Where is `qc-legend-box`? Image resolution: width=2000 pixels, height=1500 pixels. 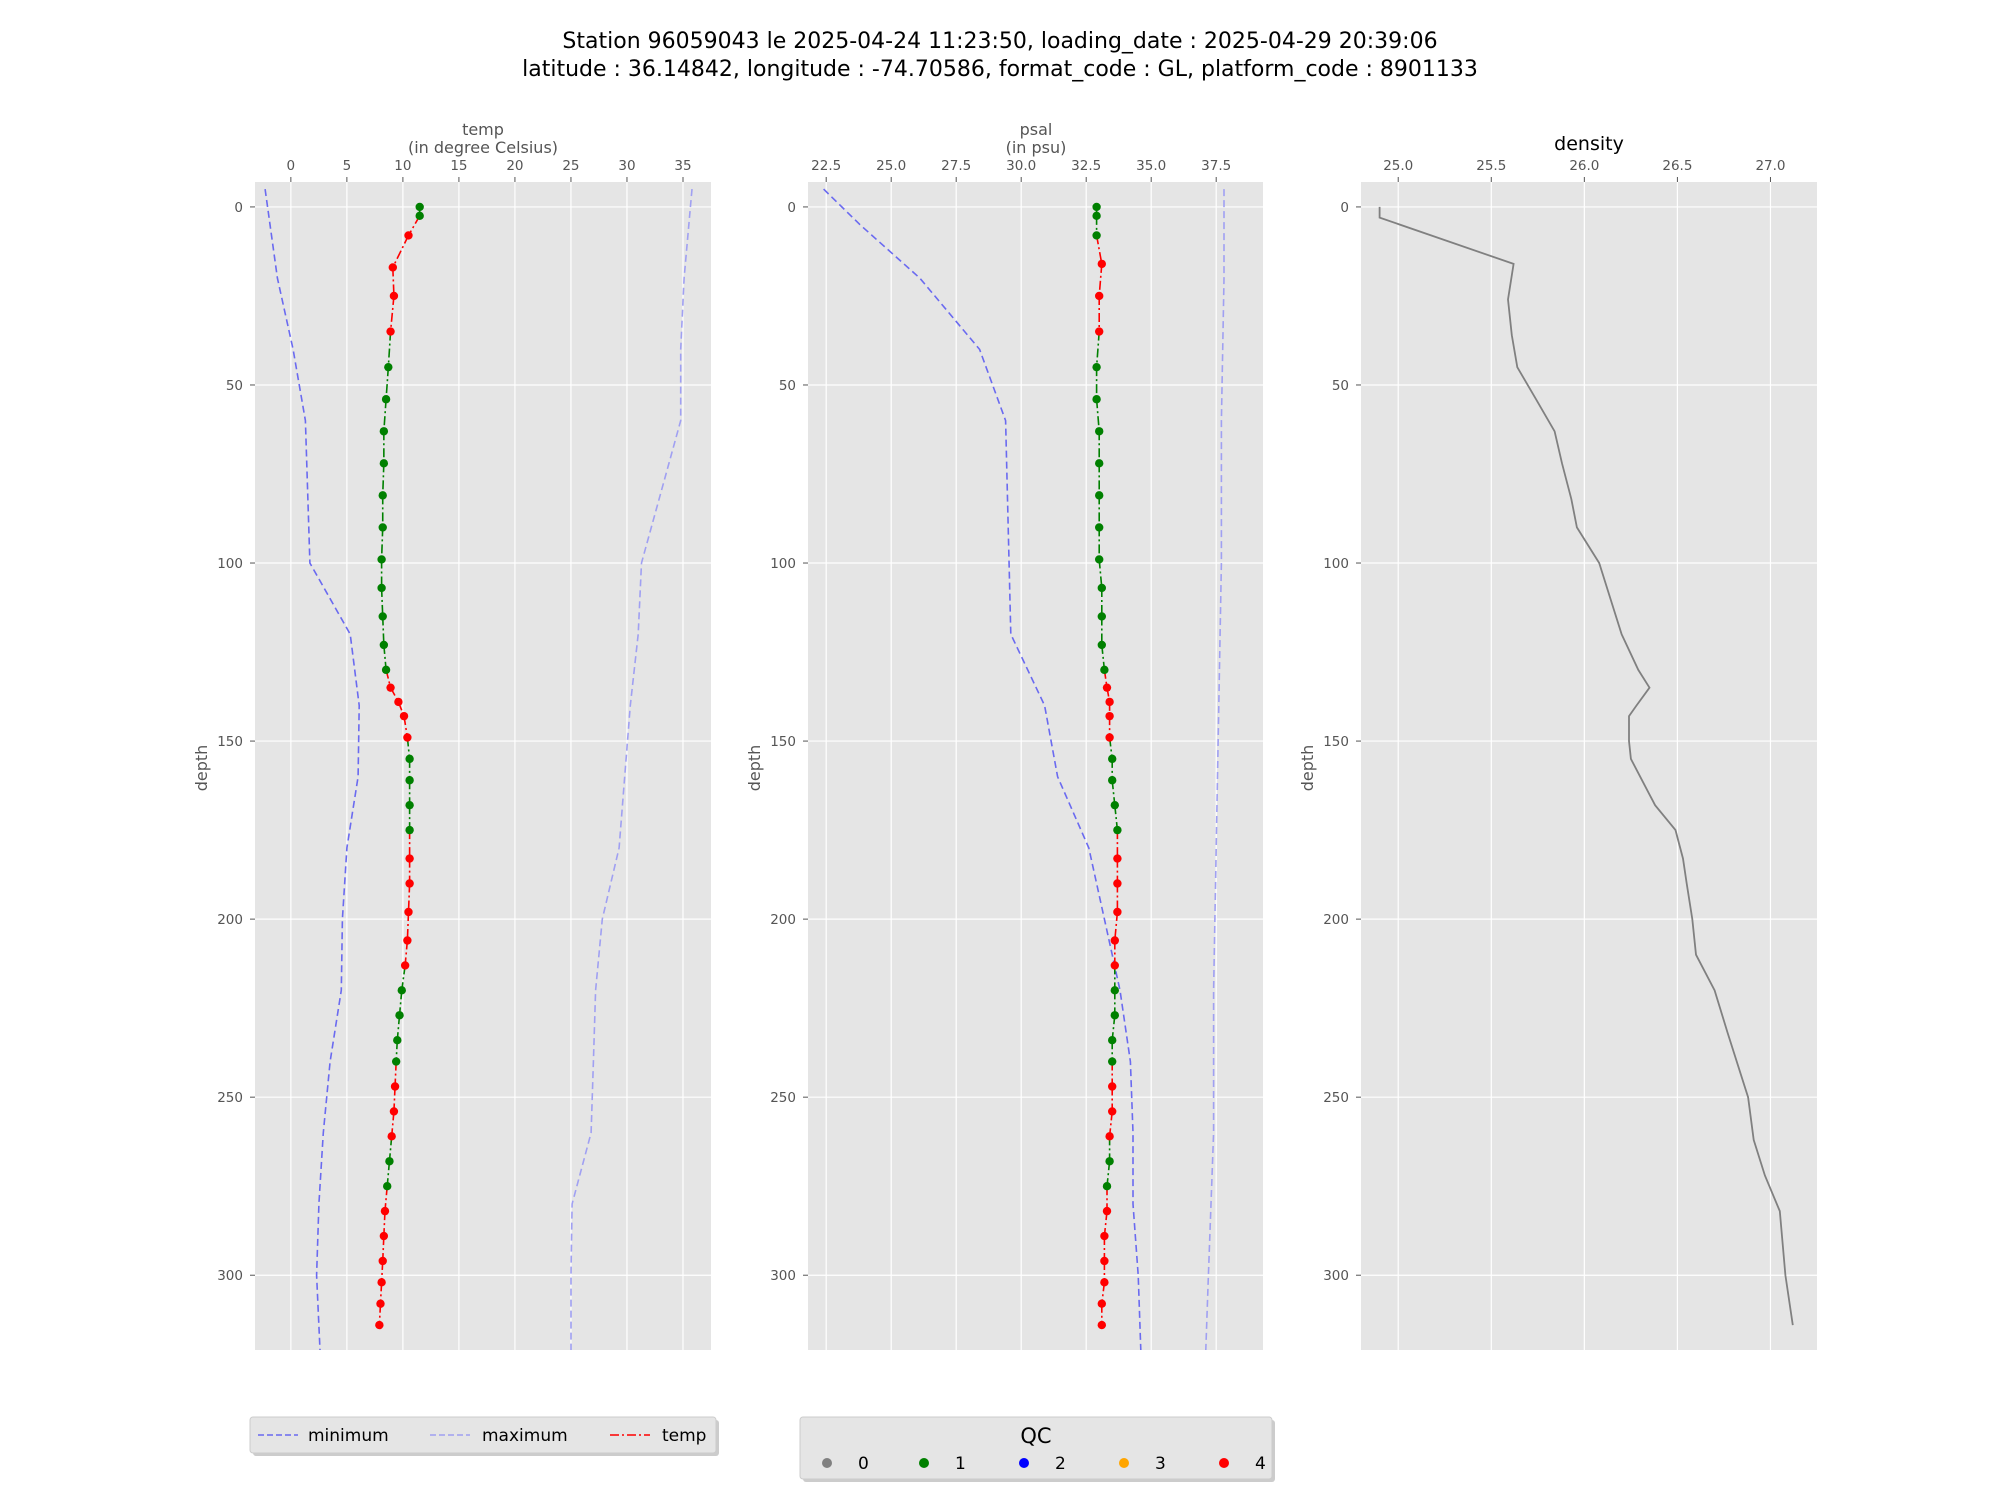
qc-legend-box is located at coordinates (1036, 1448).